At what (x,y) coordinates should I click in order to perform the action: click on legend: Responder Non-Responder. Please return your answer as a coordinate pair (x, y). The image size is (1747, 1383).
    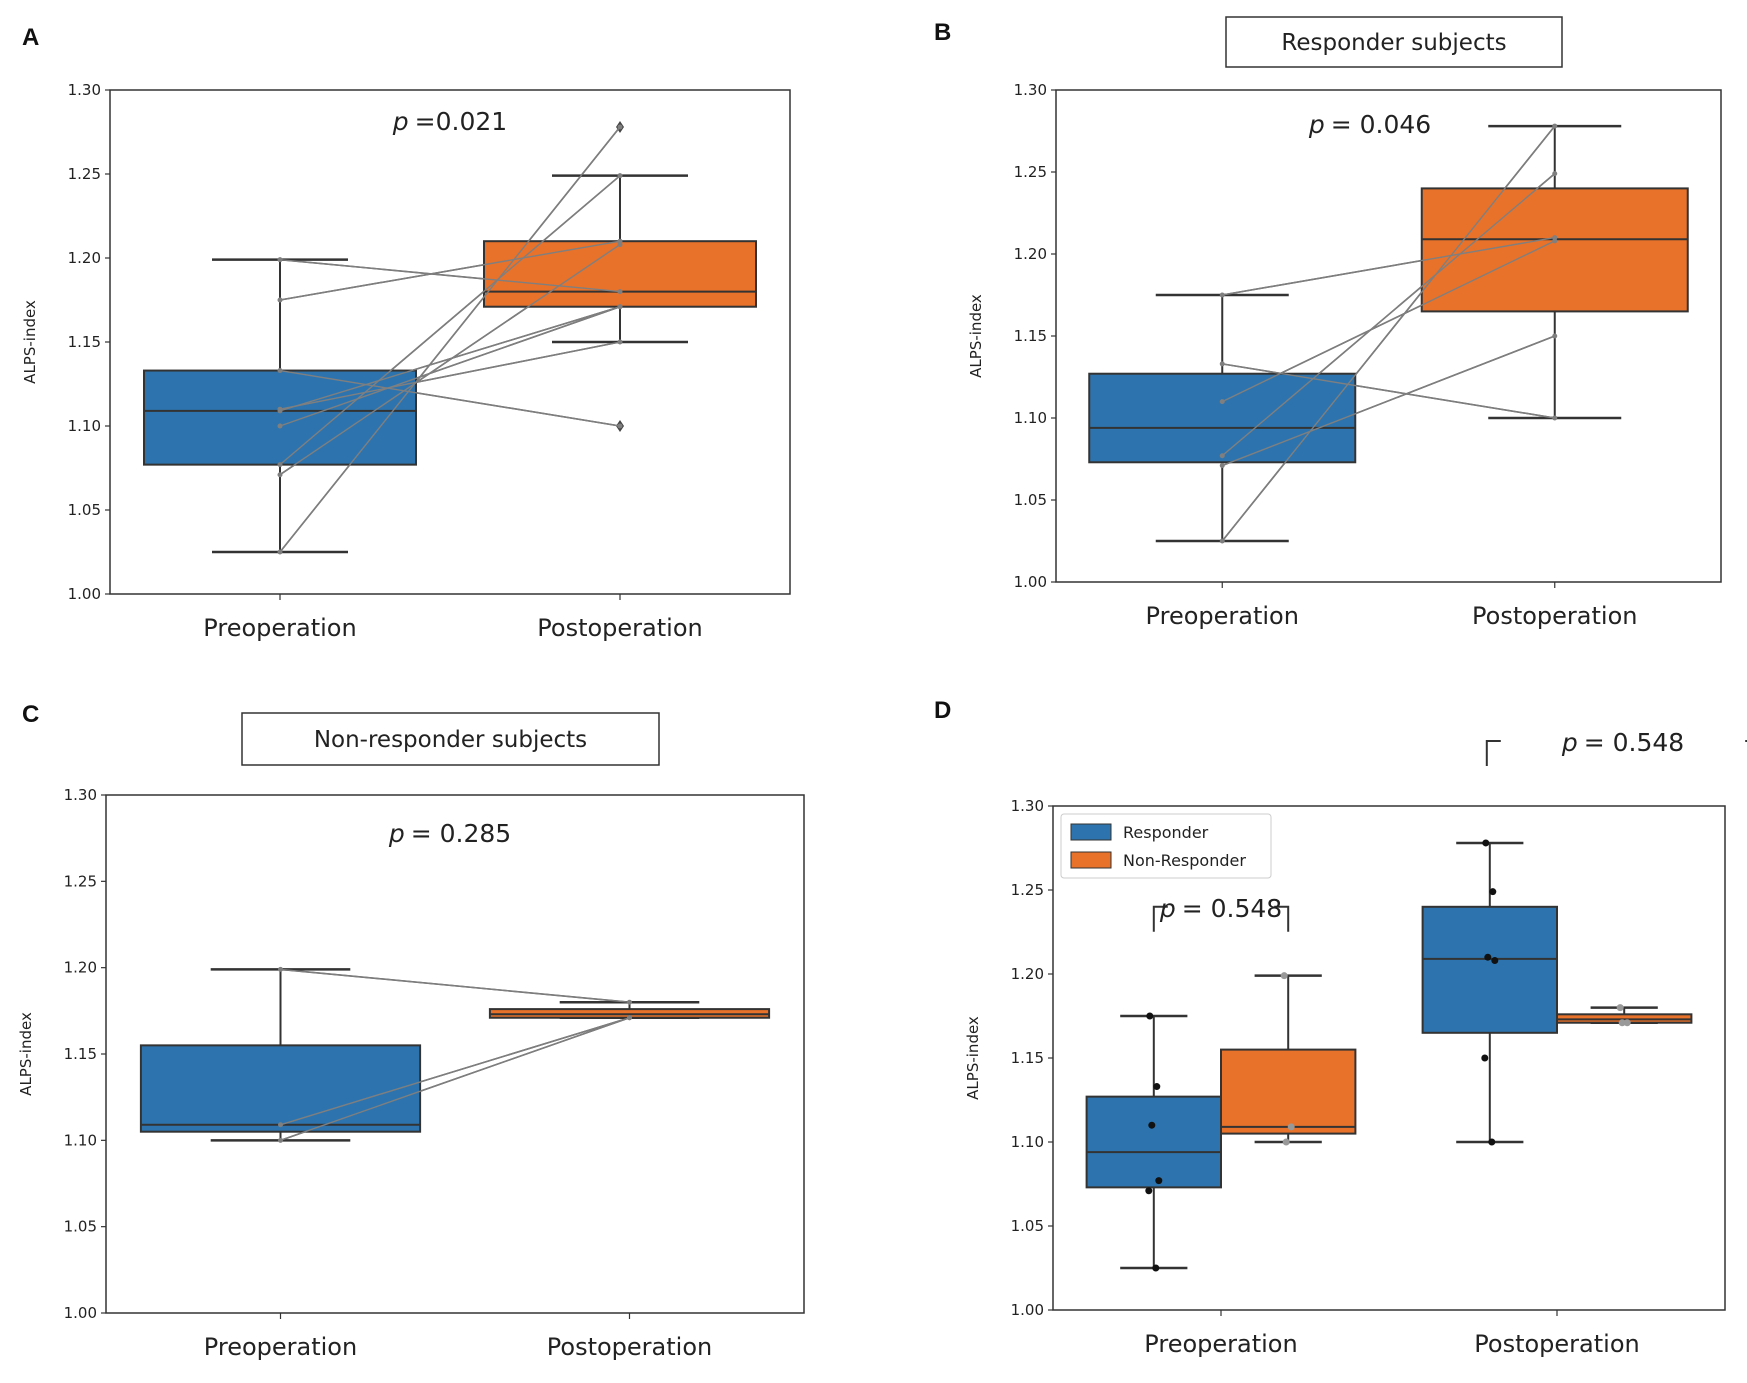
    Looking at the image, I should click on (1166, 846).